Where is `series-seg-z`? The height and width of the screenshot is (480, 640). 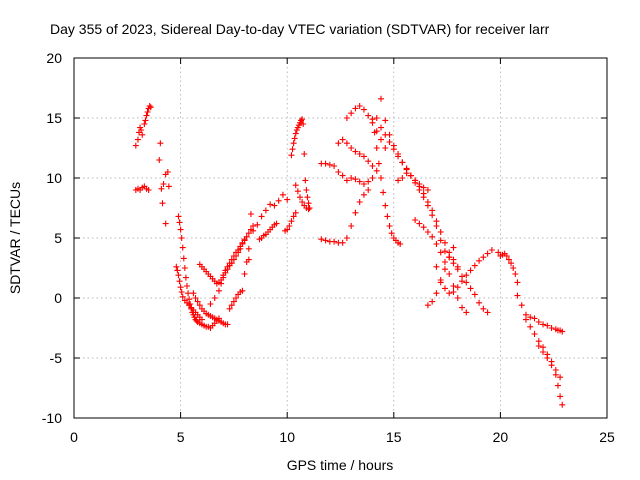 series-seg-z is located at coordinates (555, 328).